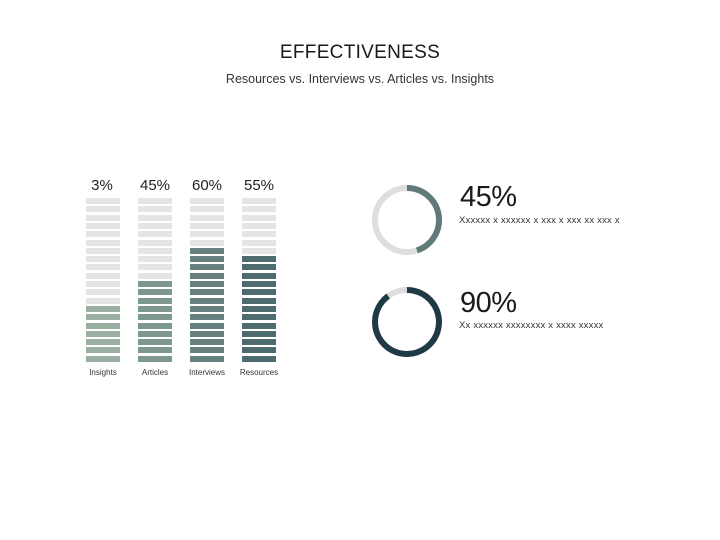 Image resolution: width=720 pixels, height=540 pixels. I want to click on donut-2-caption: Xx xxxxxx xxxxxxxx x xxxx xxxxx, so click(531, 325).